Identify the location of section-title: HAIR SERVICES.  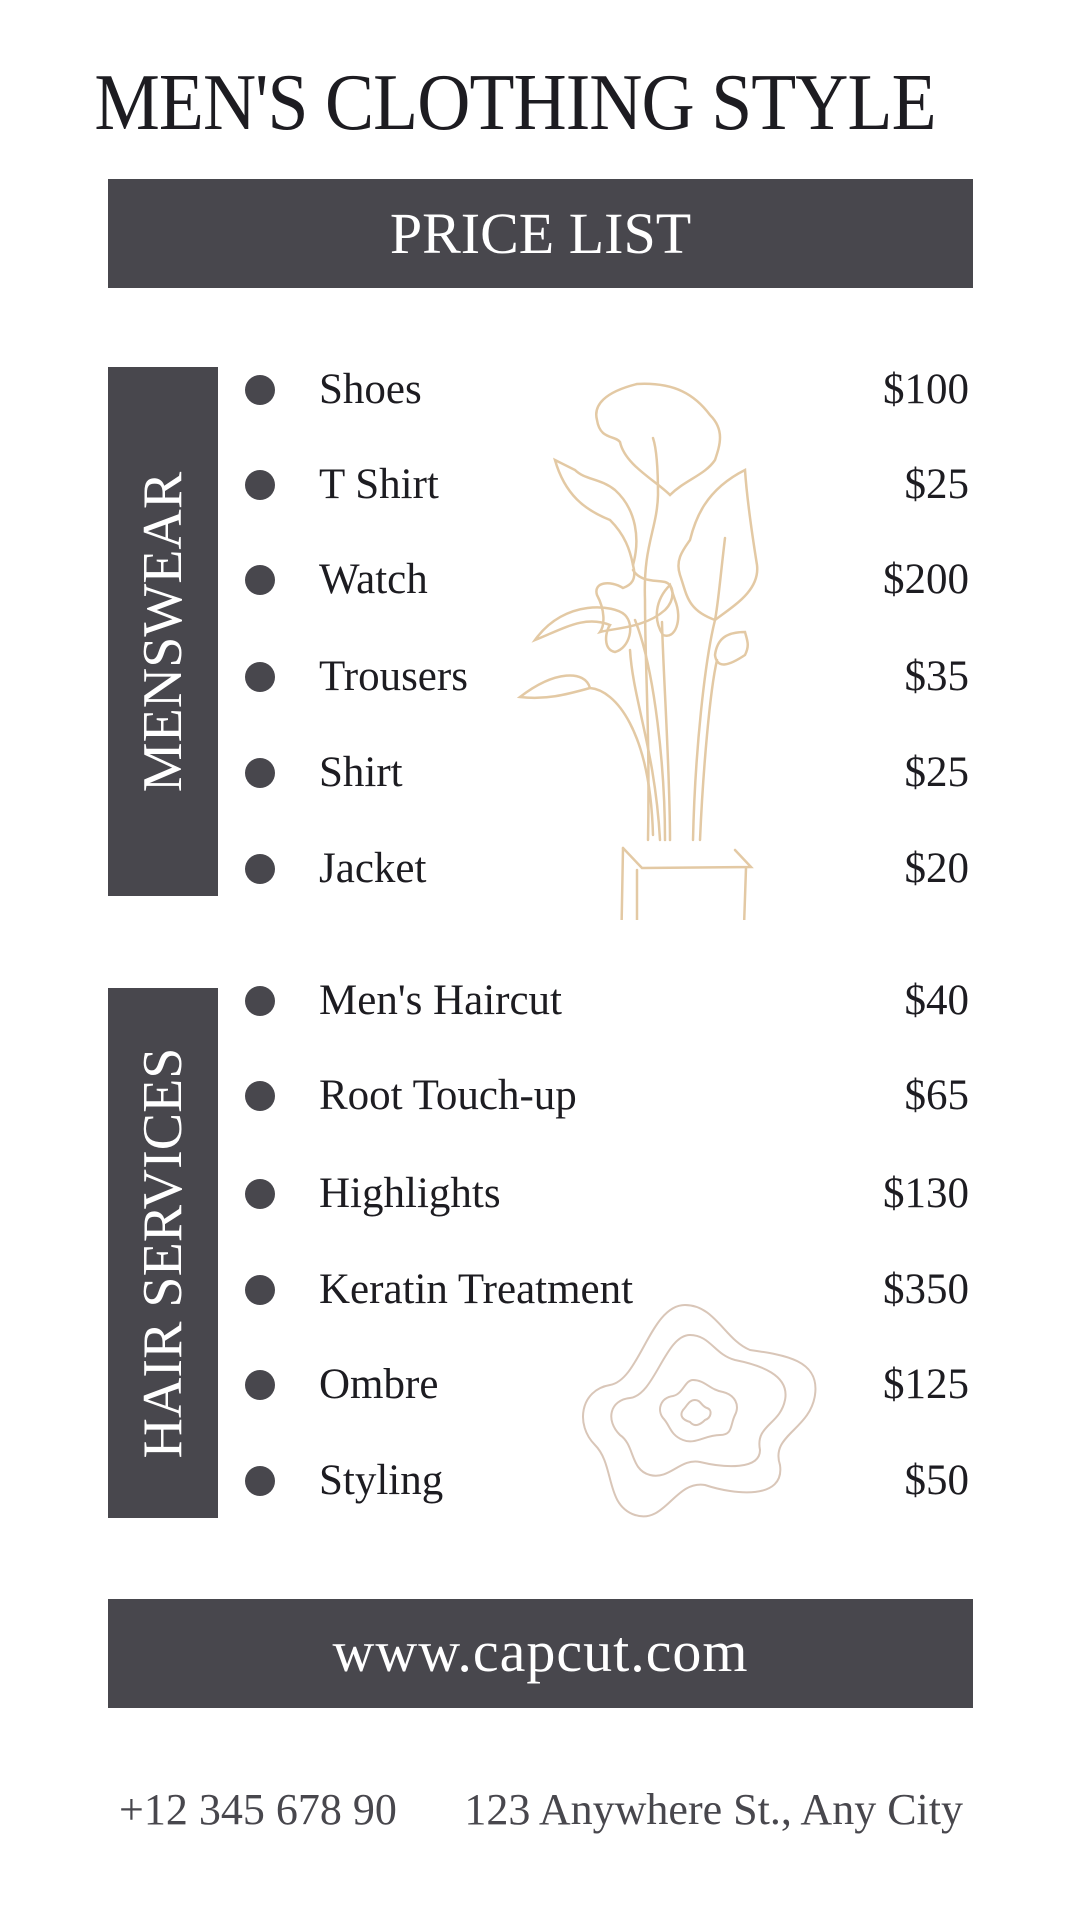
(163, 1253).